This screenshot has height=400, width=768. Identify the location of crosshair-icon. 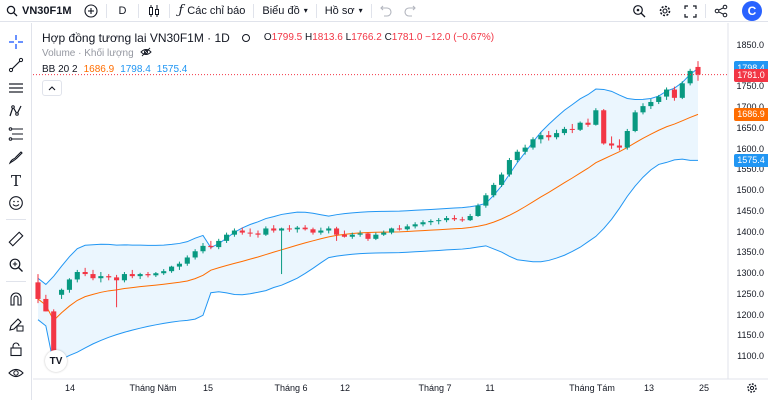
(16, 43).